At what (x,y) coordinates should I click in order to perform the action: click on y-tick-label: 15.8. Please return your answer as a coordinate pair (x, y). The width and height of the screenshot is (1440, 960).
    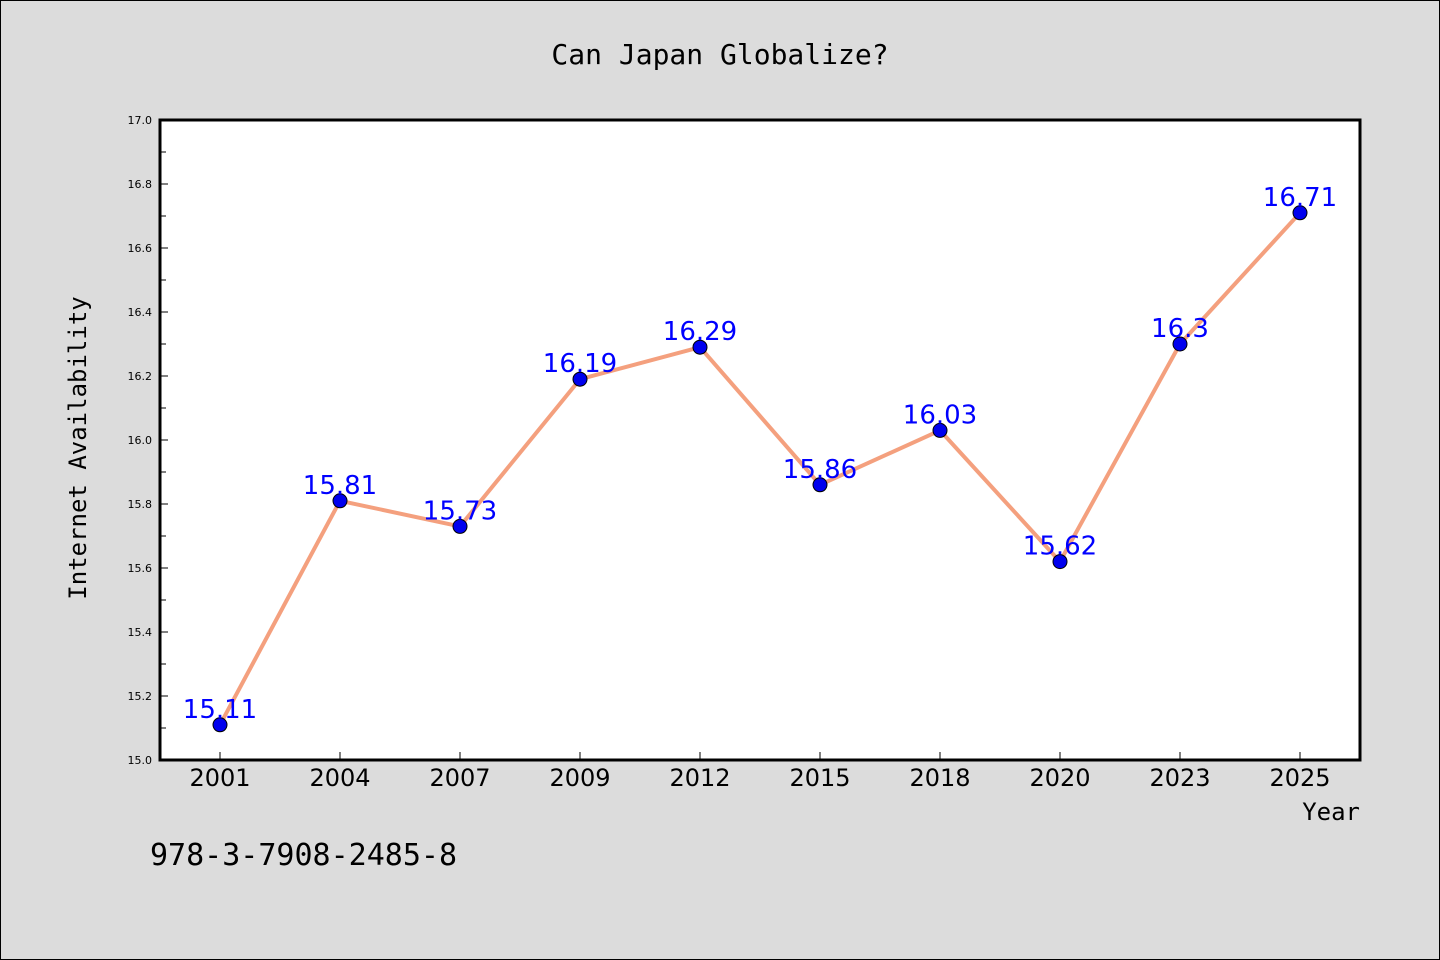
    Looking at the image, I should click on (140, 504).